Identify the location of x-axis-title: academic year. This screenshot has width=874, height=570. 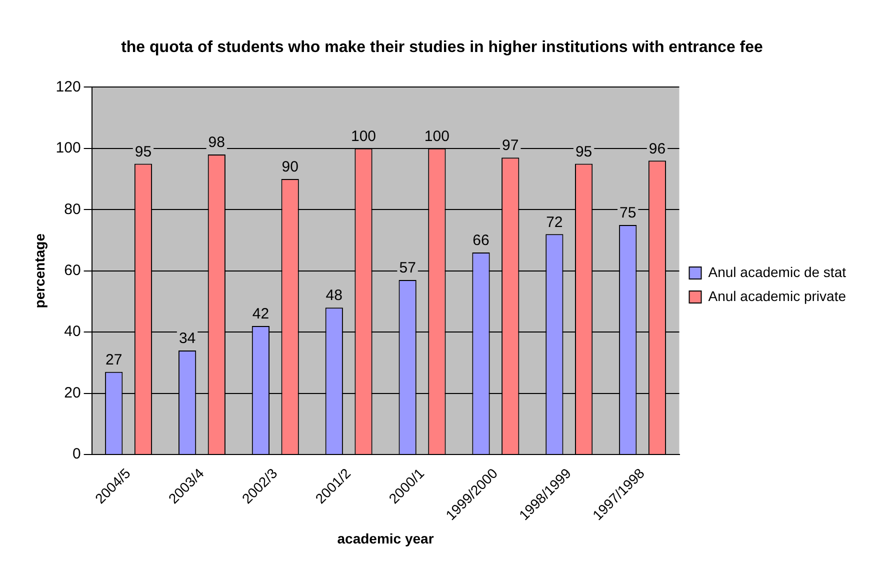
(385, 538).